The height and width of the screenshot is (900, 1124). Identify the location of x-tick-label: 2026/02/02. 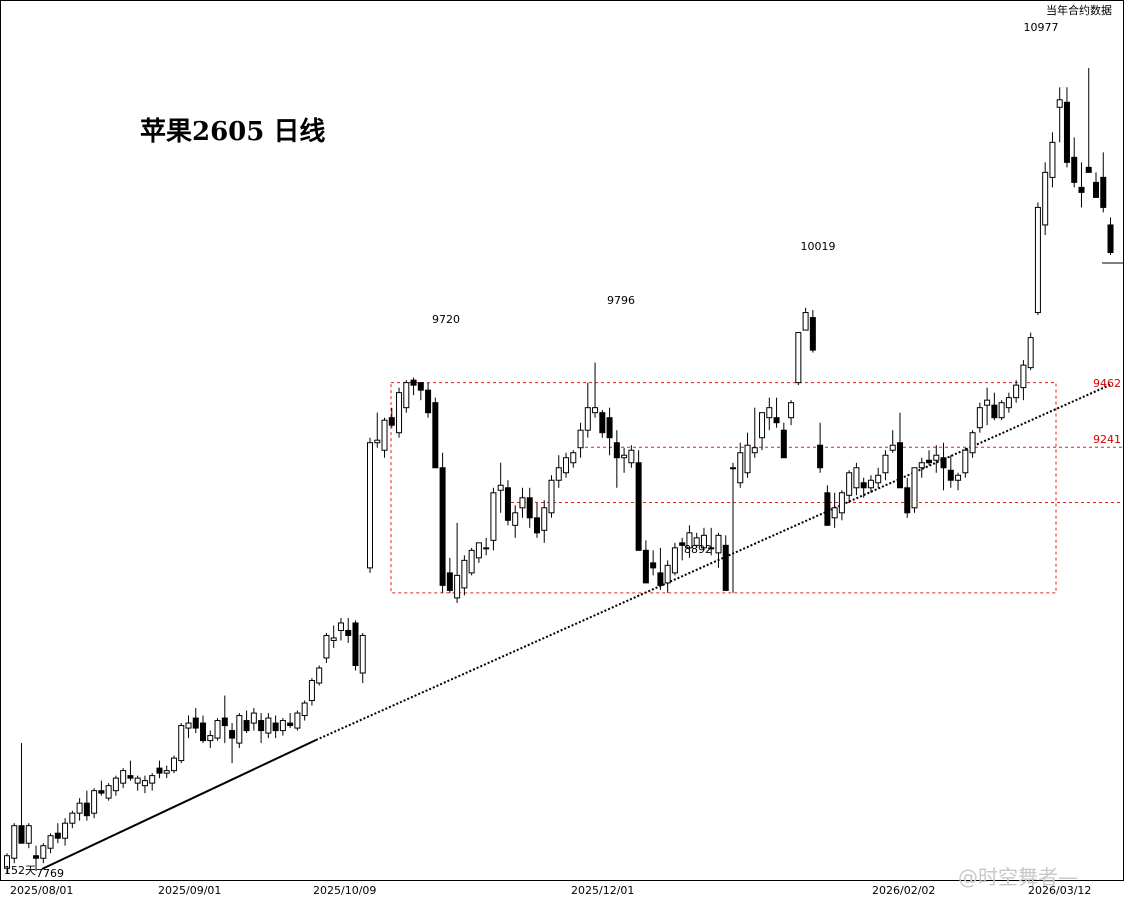
(903, 890).